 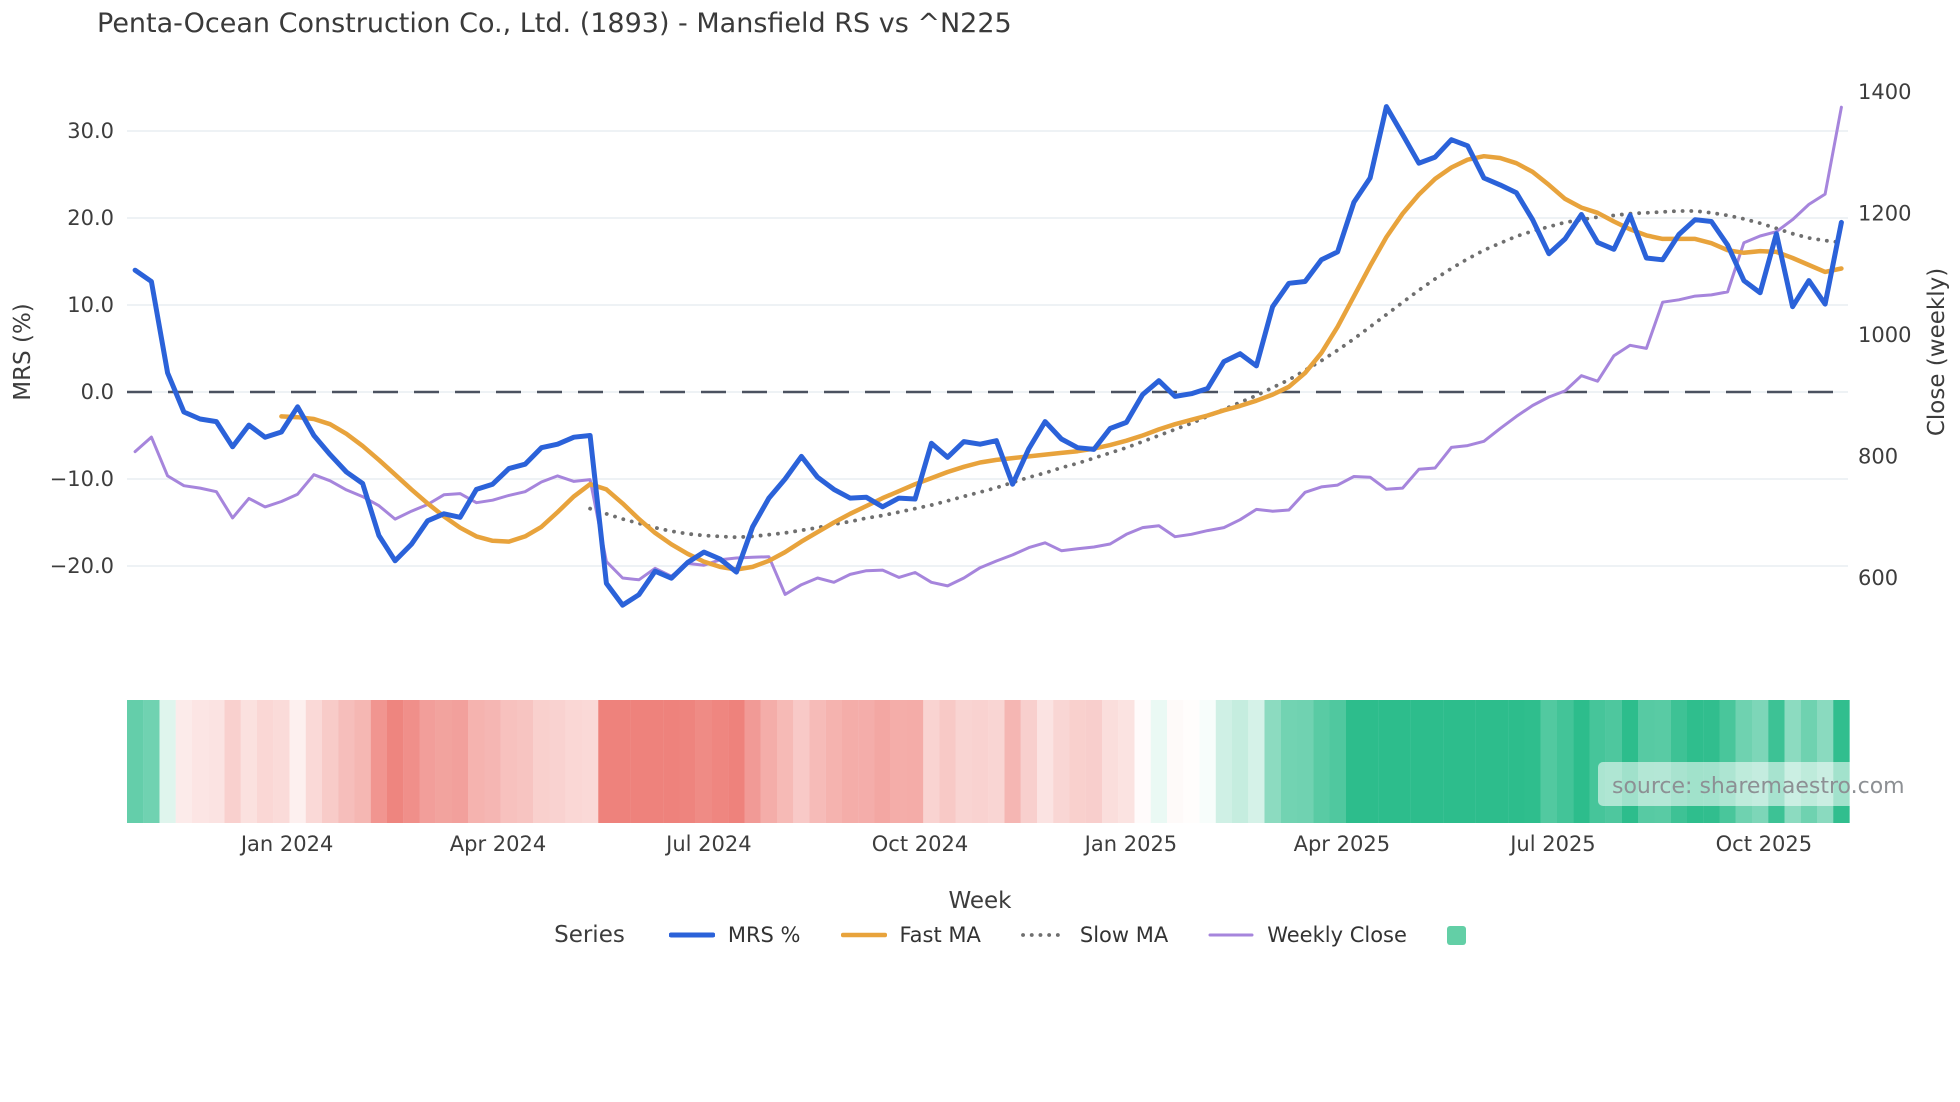 I want to click on y-left-tick-label: 20.0, so click(x=90, y=218).